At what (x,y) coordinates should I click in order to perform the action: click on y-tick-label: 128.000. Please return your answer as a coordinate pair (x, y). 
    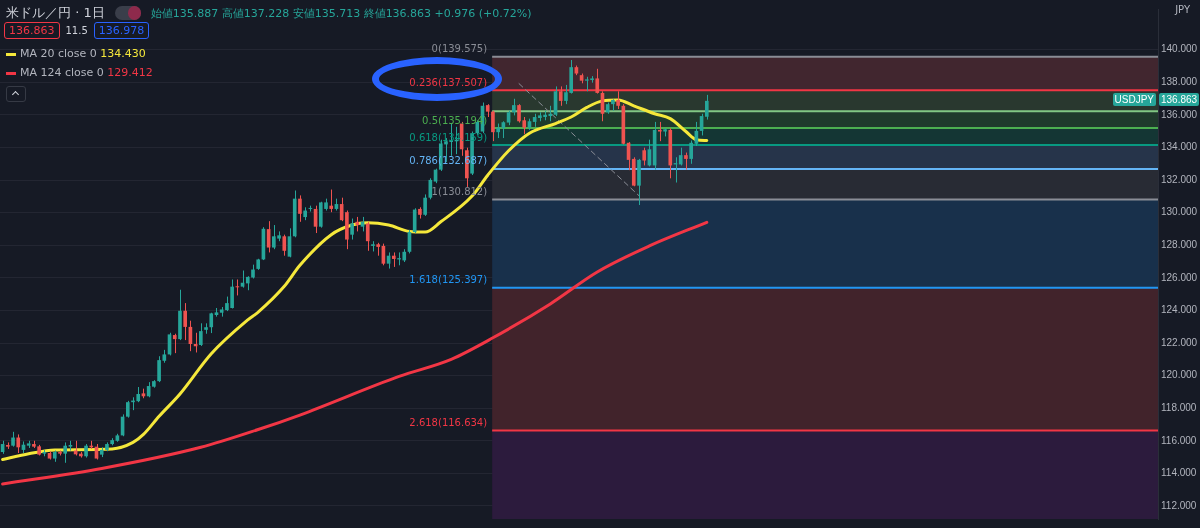
    Looking at the image, I should click on (1179, 245).